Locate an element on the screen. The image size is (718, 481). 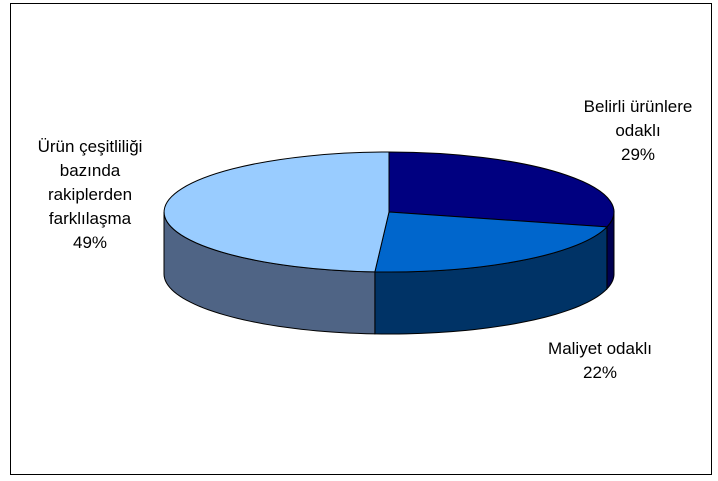
slice-label-line: bazında is located at coordinates (90, 170).